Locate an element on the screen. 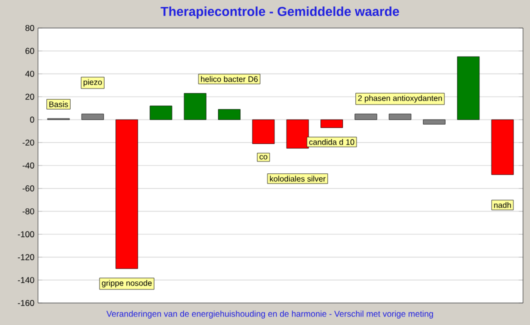 Image resolution: width=530 pixels, height=325 pixels. y-tick-label: -60 is located at coordinates (28, 188).